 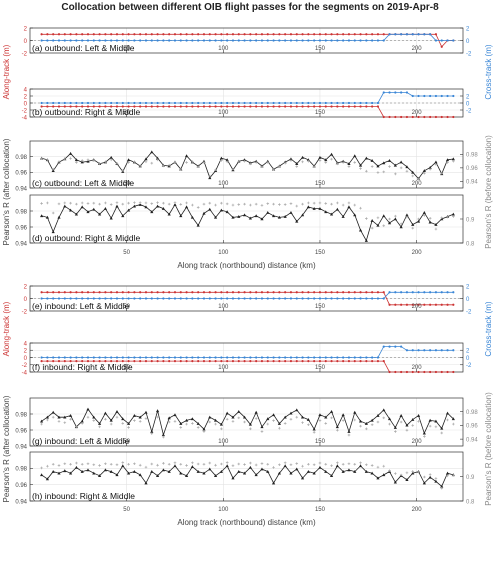 What do you see at coordinates (25, 366) in the screenshot?
I see `y-tick-label-left: -2` at bounding box center [25, 366].